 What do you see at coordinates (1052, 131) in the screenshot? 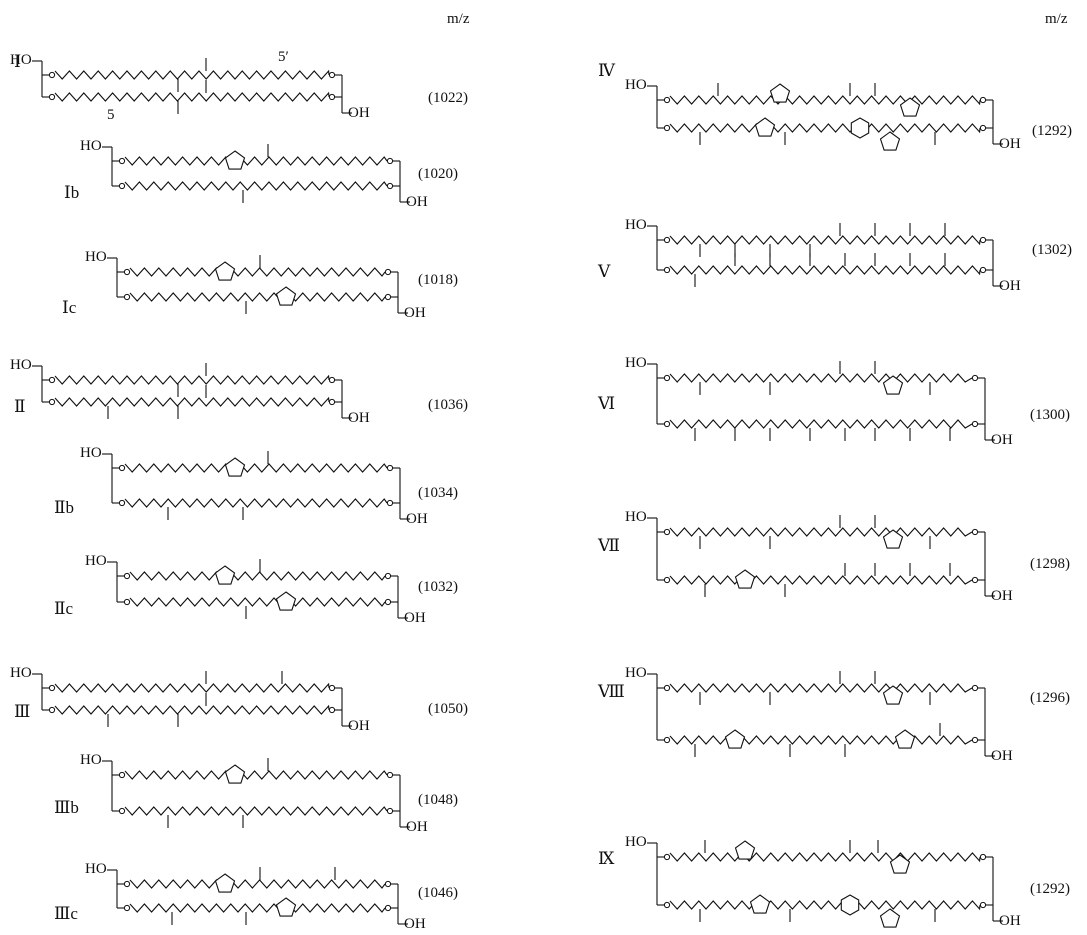
I see `mz-value: (1292)` at bounding box center [1052, 131].